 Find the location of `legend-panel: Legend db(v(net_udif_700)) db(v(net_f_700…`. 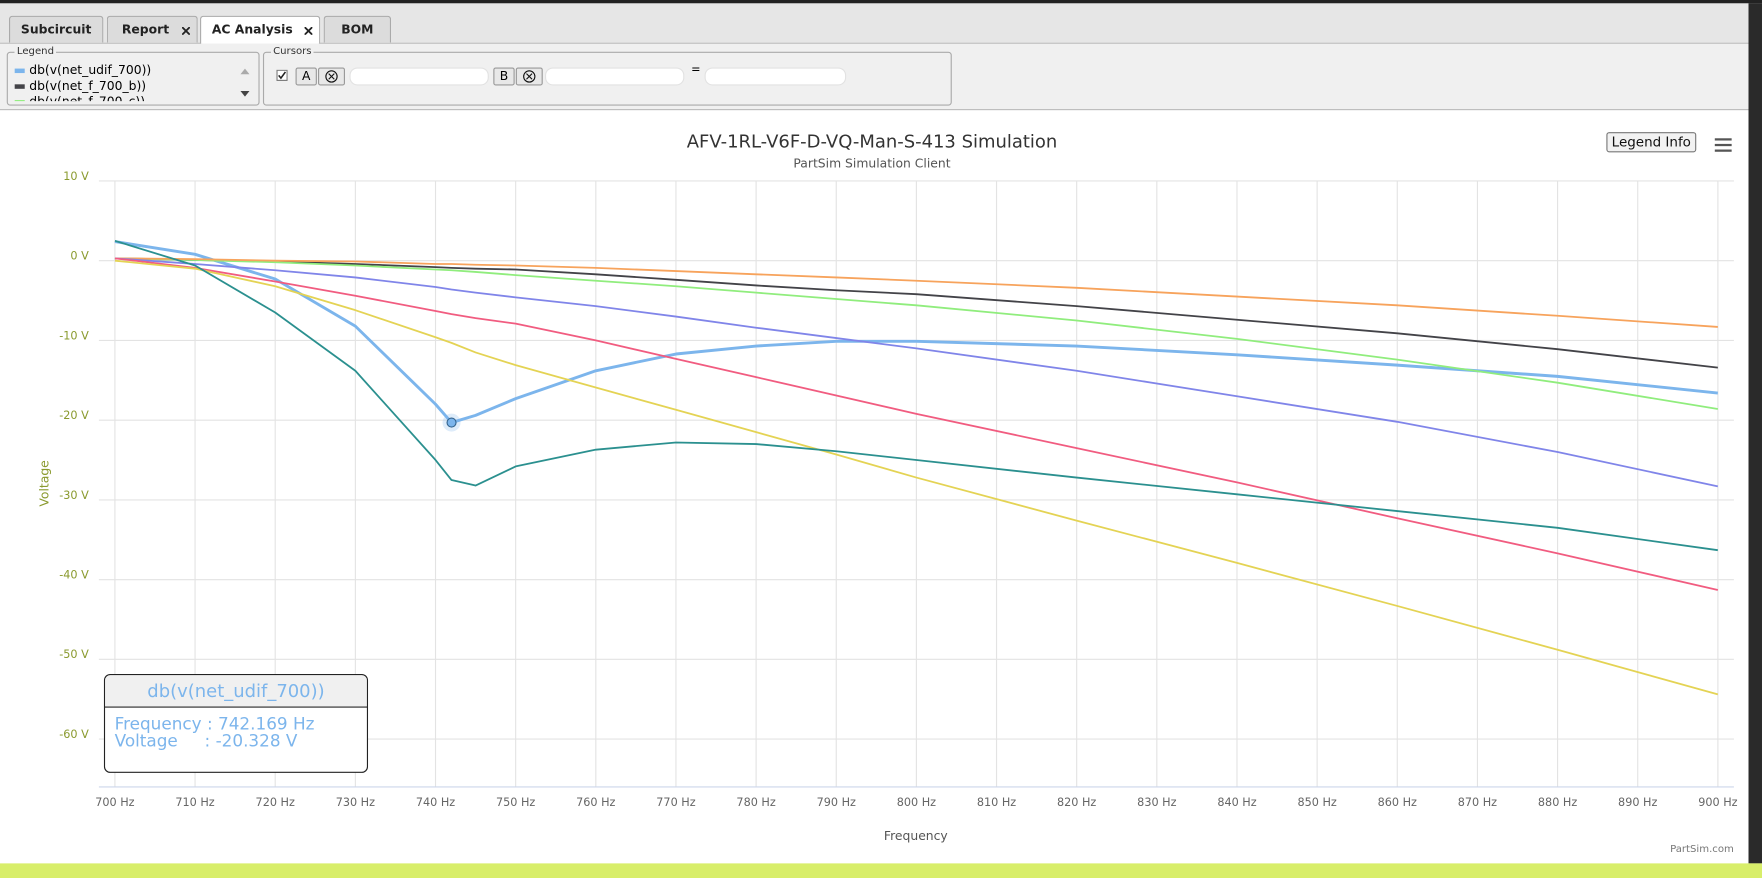

legend-panel: Legend db(v(net_udif_700)) db(v(net_f_700… is located at coordinates (133, 76).